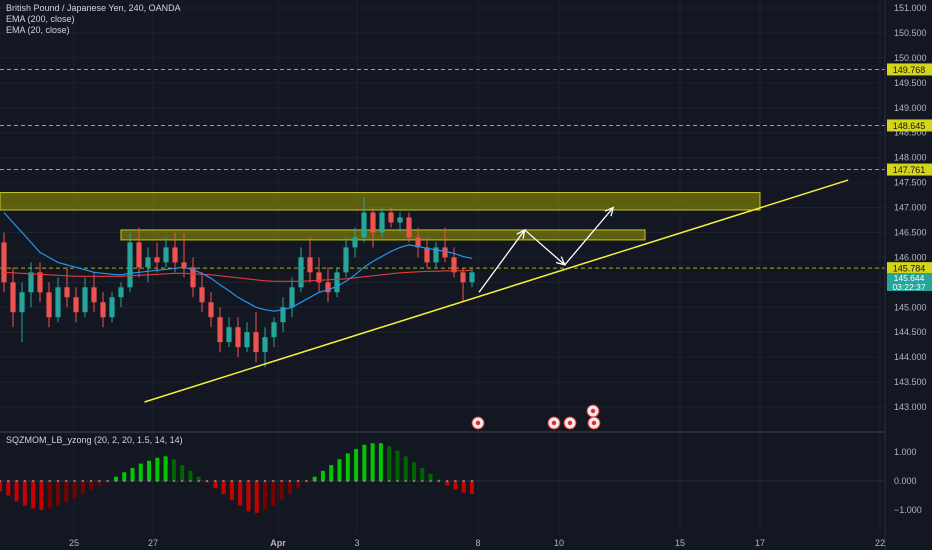 The width and height of the screenshot is (932, 550). I want to click on event-flag-dot, so click(593, 411).